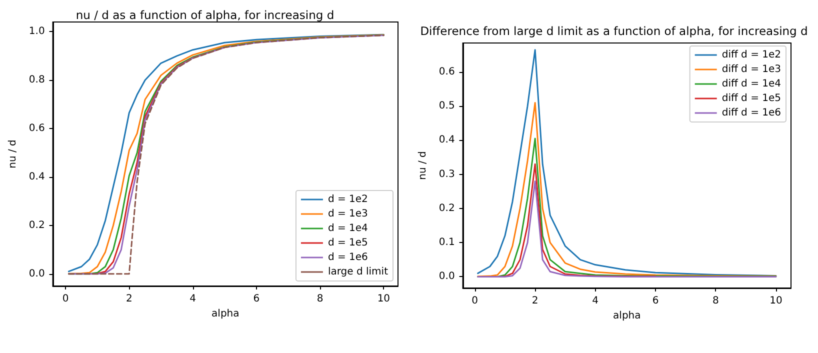 This screenshot has width=818, height=353. What do you see at coordinates (36, 80) in the screenshot?
I see `y-tick-label: 0.8` at bounding box center [36, 80].